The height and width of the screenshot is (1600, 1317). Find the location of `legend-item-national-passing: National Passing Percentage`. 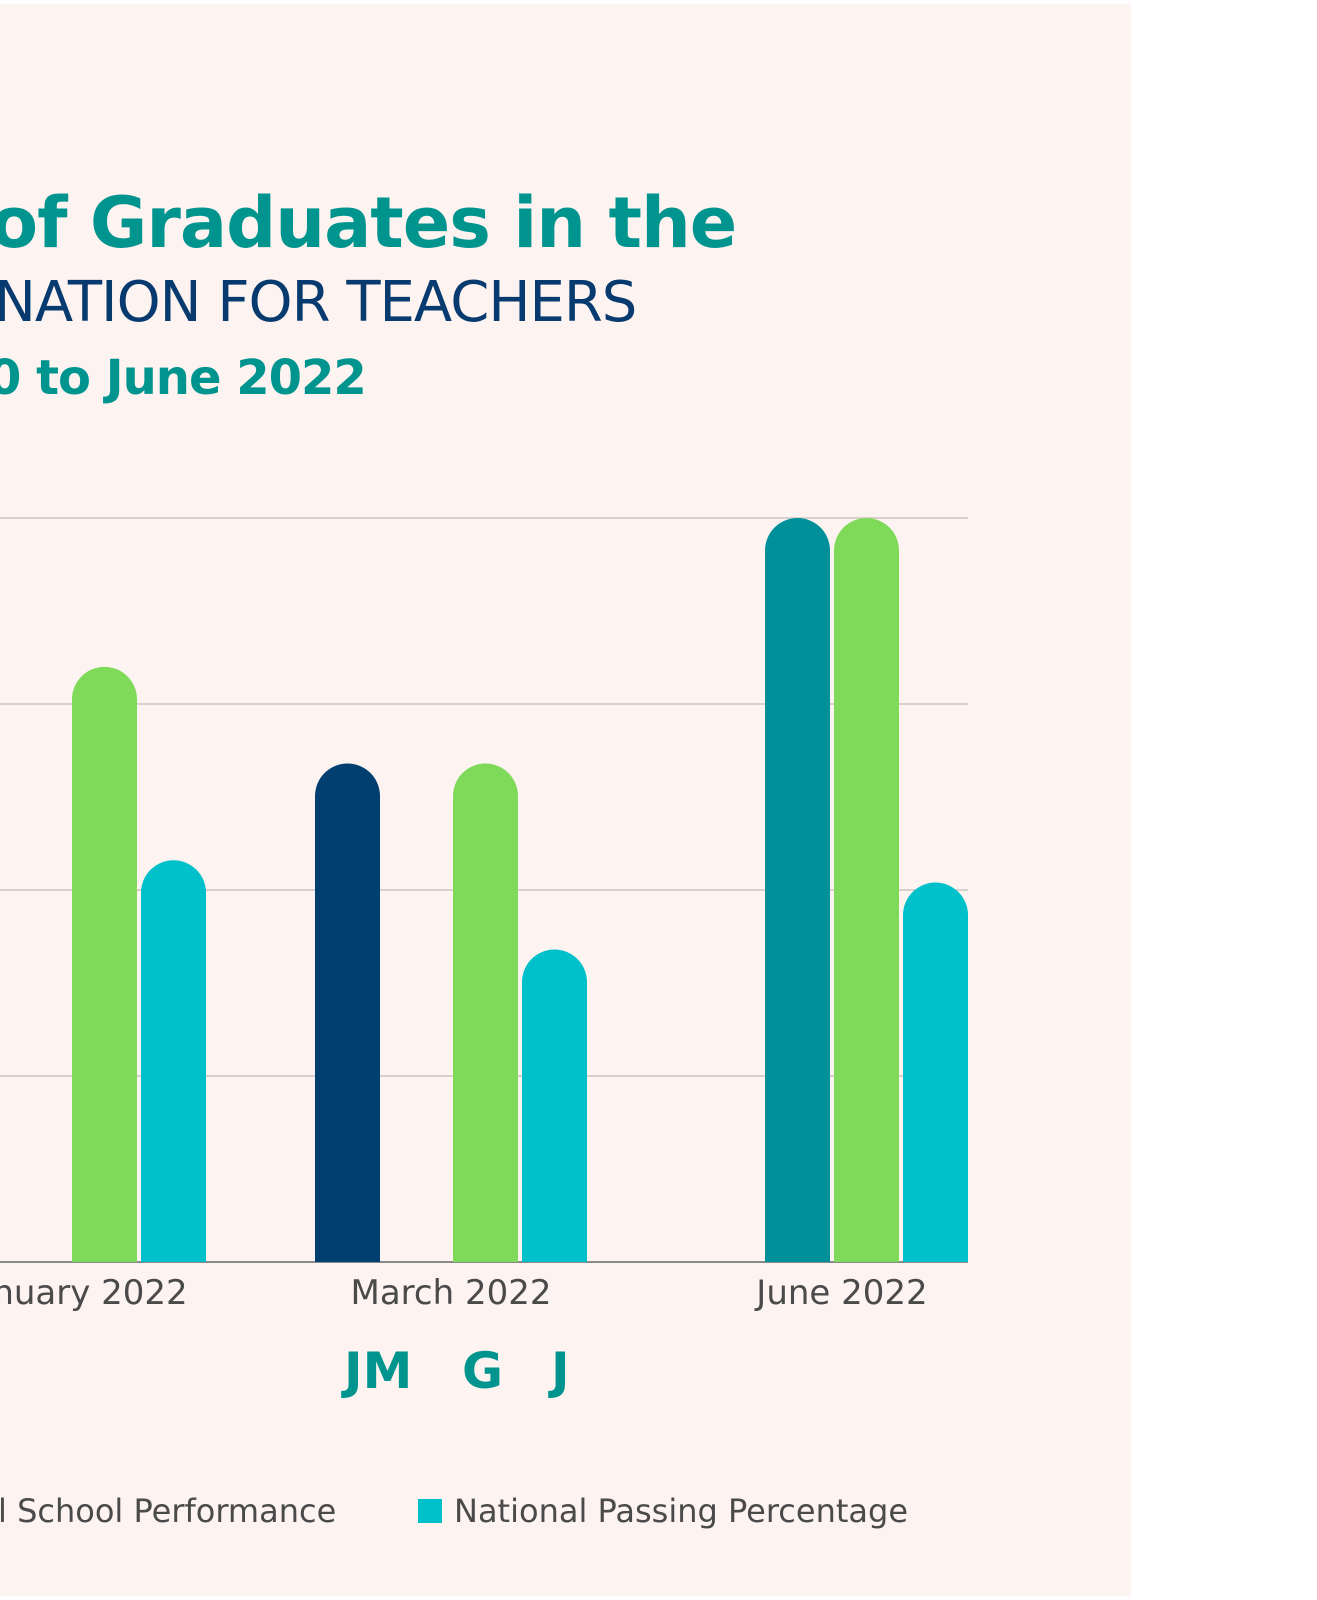

legend-item-national-passing: National Passing Percentage is located at coordinates (663, 1511).